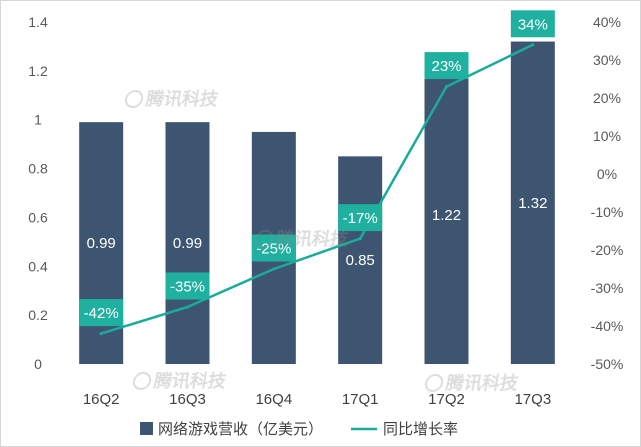 The height and width of the screenshot is (447, 641). I want to click on category-label-16q3: 16Q3, so click(187, 399).